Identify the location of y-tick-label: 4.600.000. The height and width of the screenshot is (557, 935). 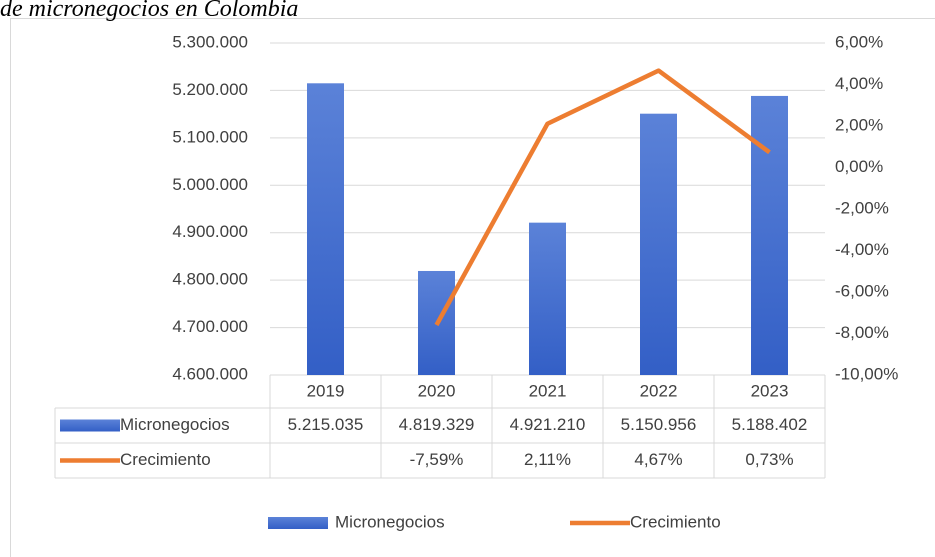
(210, 373).